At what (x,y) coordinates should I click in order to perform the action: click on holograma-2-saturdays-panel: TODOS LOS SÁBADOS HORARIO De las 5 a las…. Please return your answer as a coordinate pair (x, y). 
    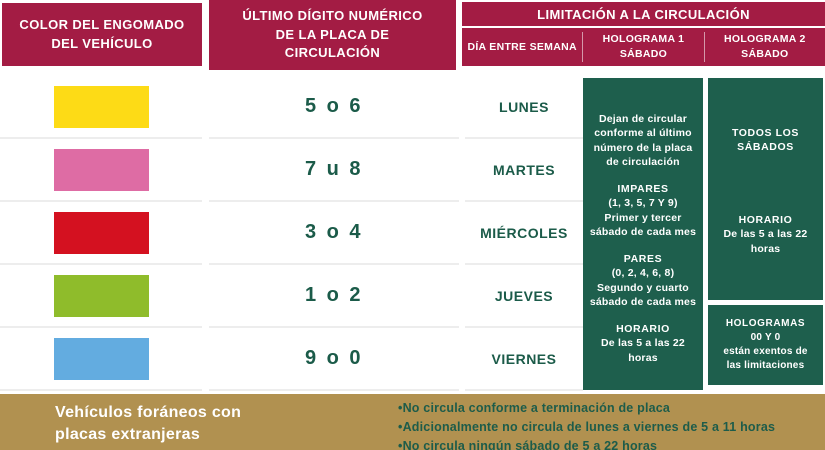
    Looking at the image, I should click on (765, 189).